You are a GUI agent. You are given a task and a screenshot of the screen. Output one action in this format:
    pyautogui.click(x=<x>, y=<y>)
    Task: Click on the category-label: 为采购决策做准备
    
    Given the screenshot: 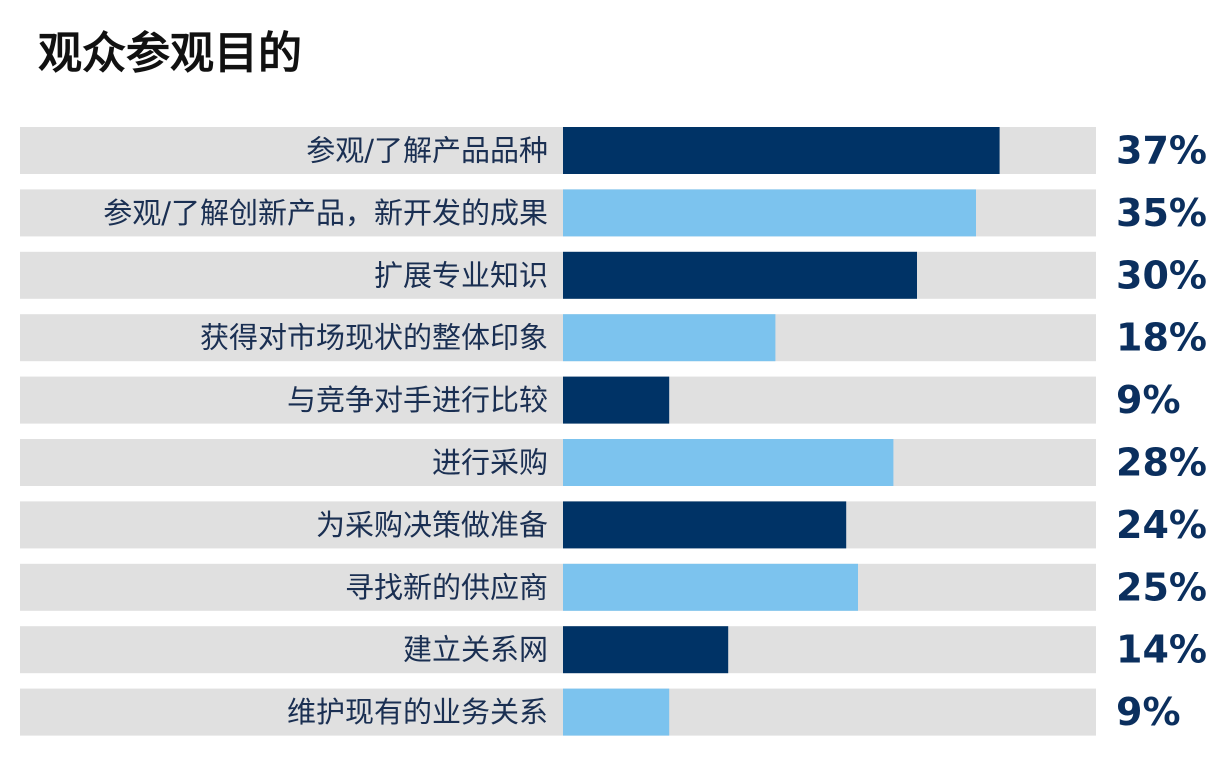 What is the action you would take?
    pyautogui.click(x=432, y=525)
    